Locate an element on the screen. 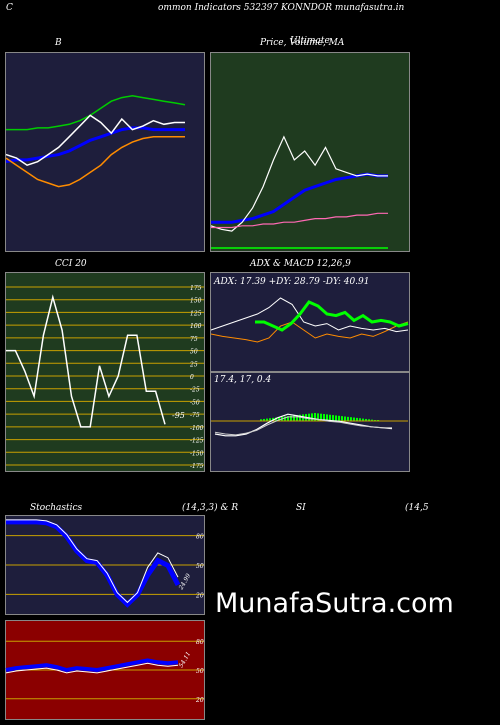 This screenshot has height=725, width=500. price-ma-title: Price, Volume, MA is located at coordinates (302, 43).